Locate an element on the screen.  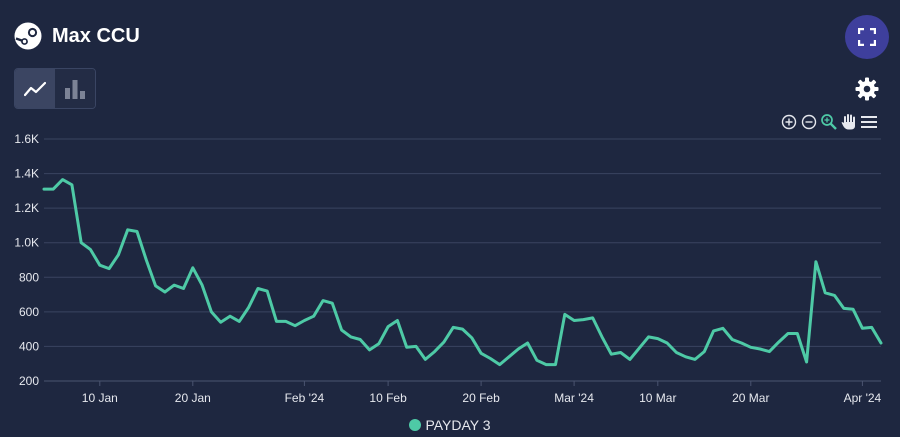
legend-item-payday-3: PAYDAY 3 is located at coordinates (450, 425).